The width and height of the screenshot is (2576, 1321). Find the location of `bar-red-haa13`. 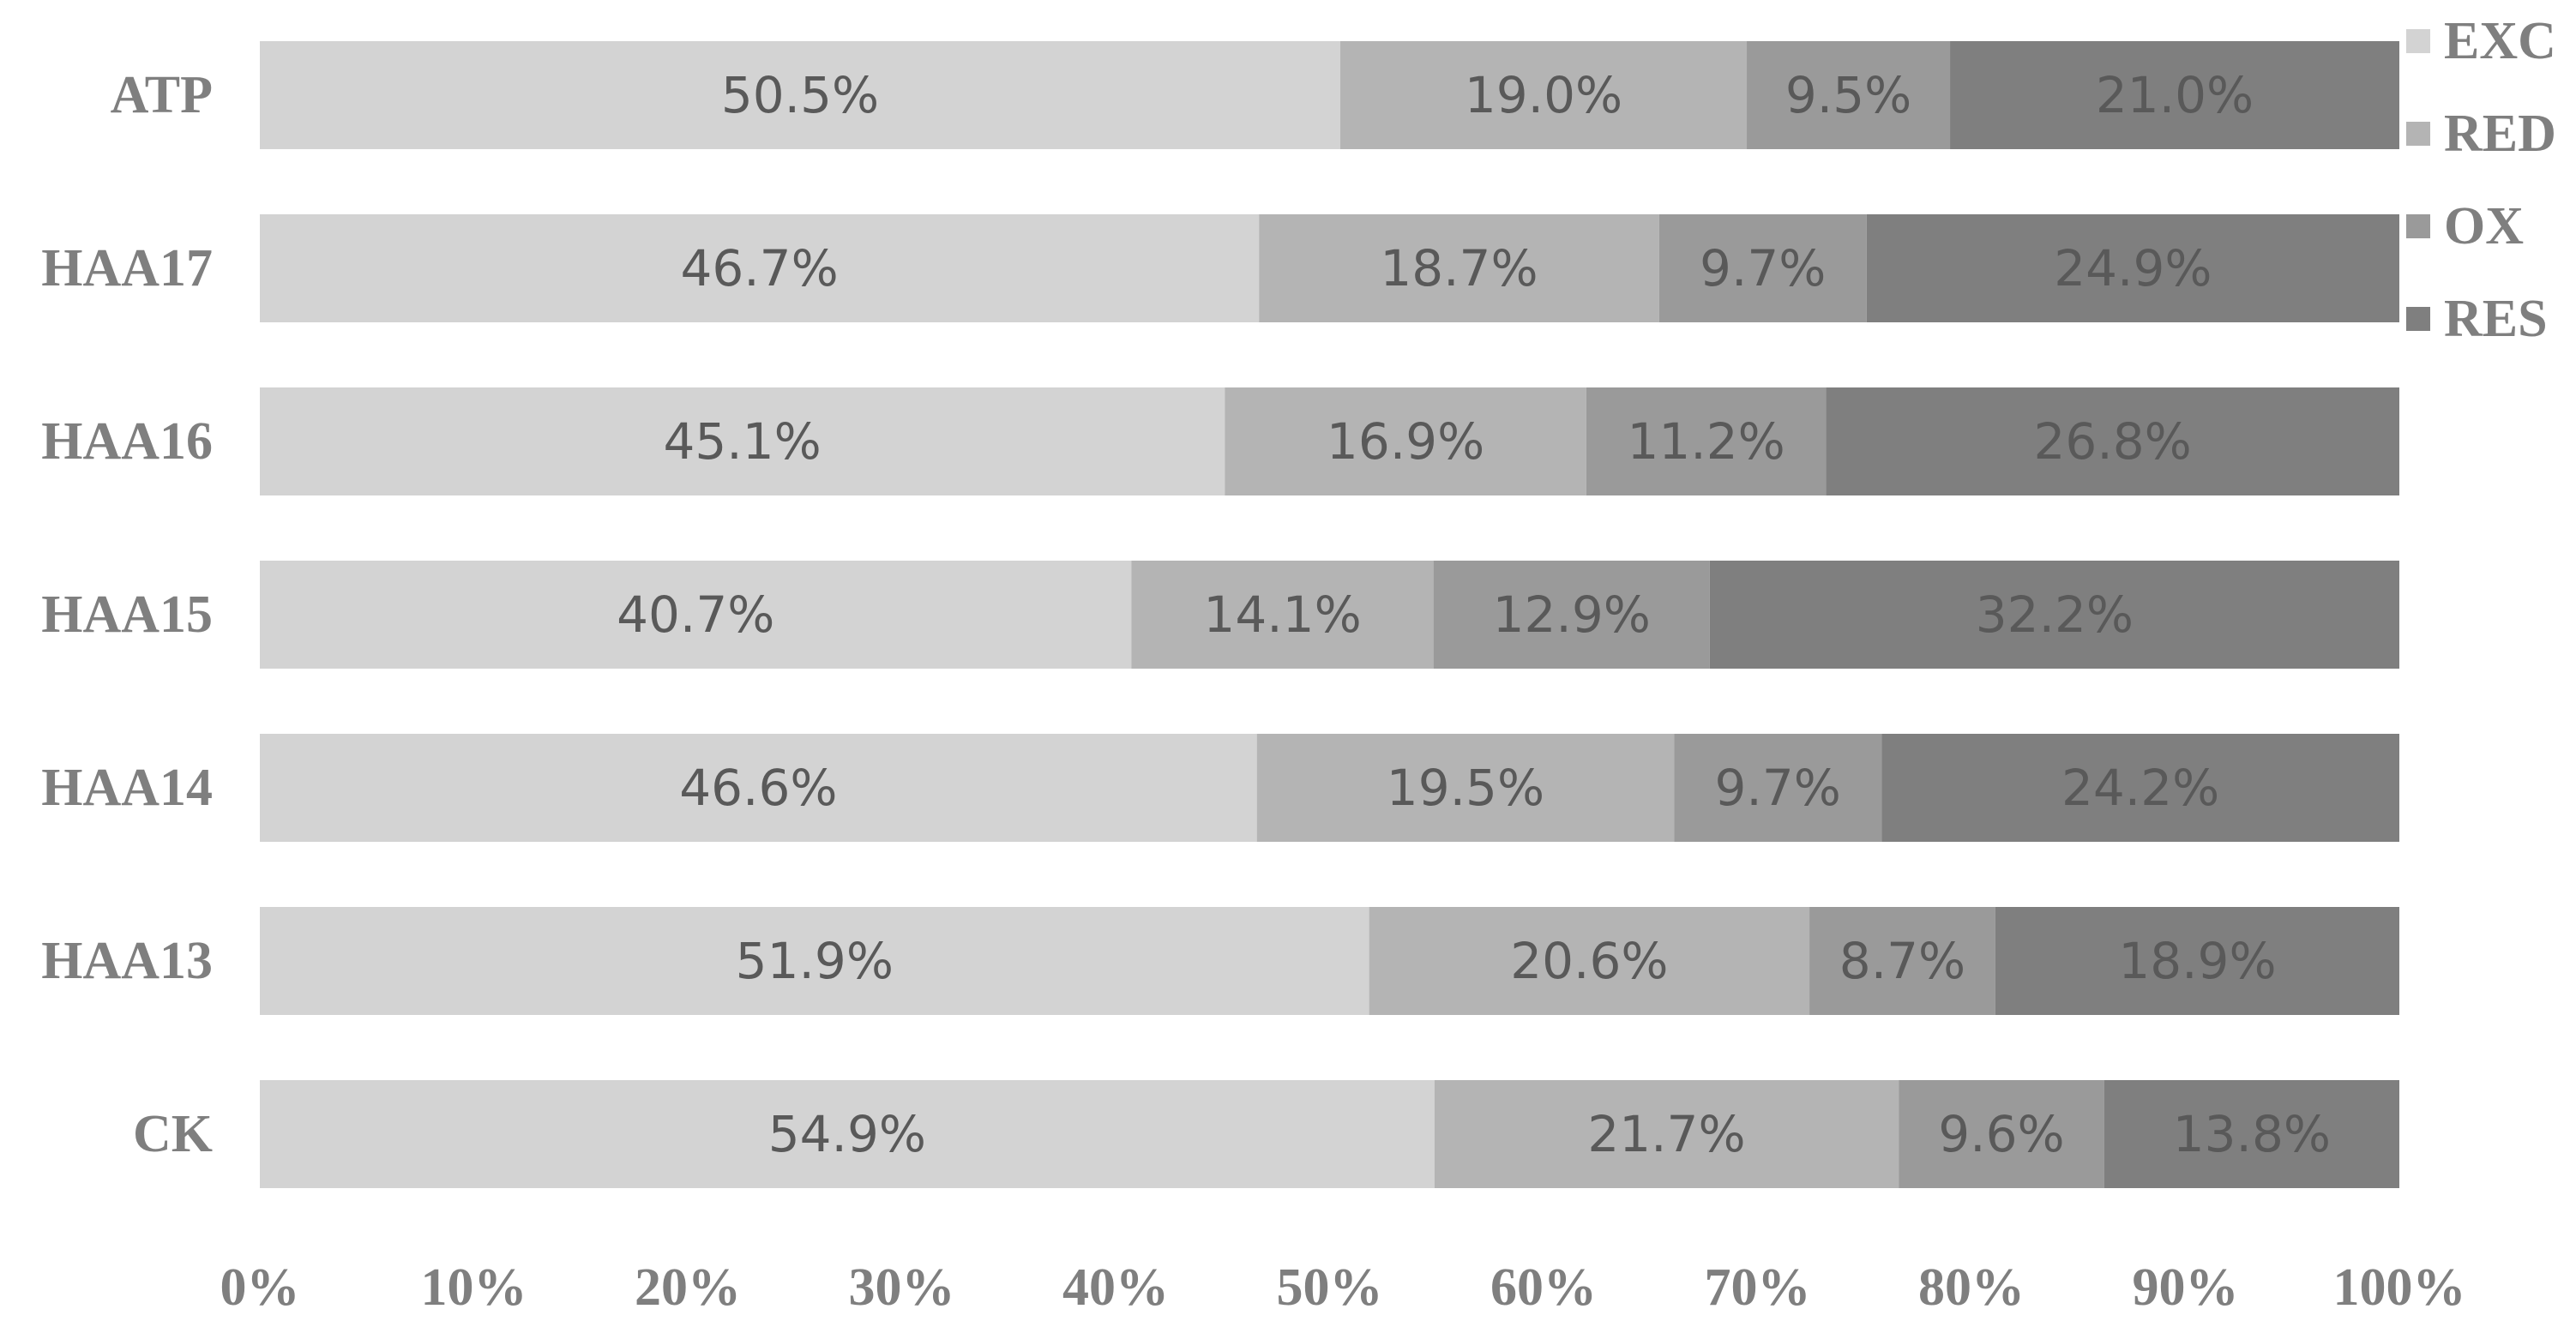

bar-red-haa13 is located at coordinates (1589, 961).